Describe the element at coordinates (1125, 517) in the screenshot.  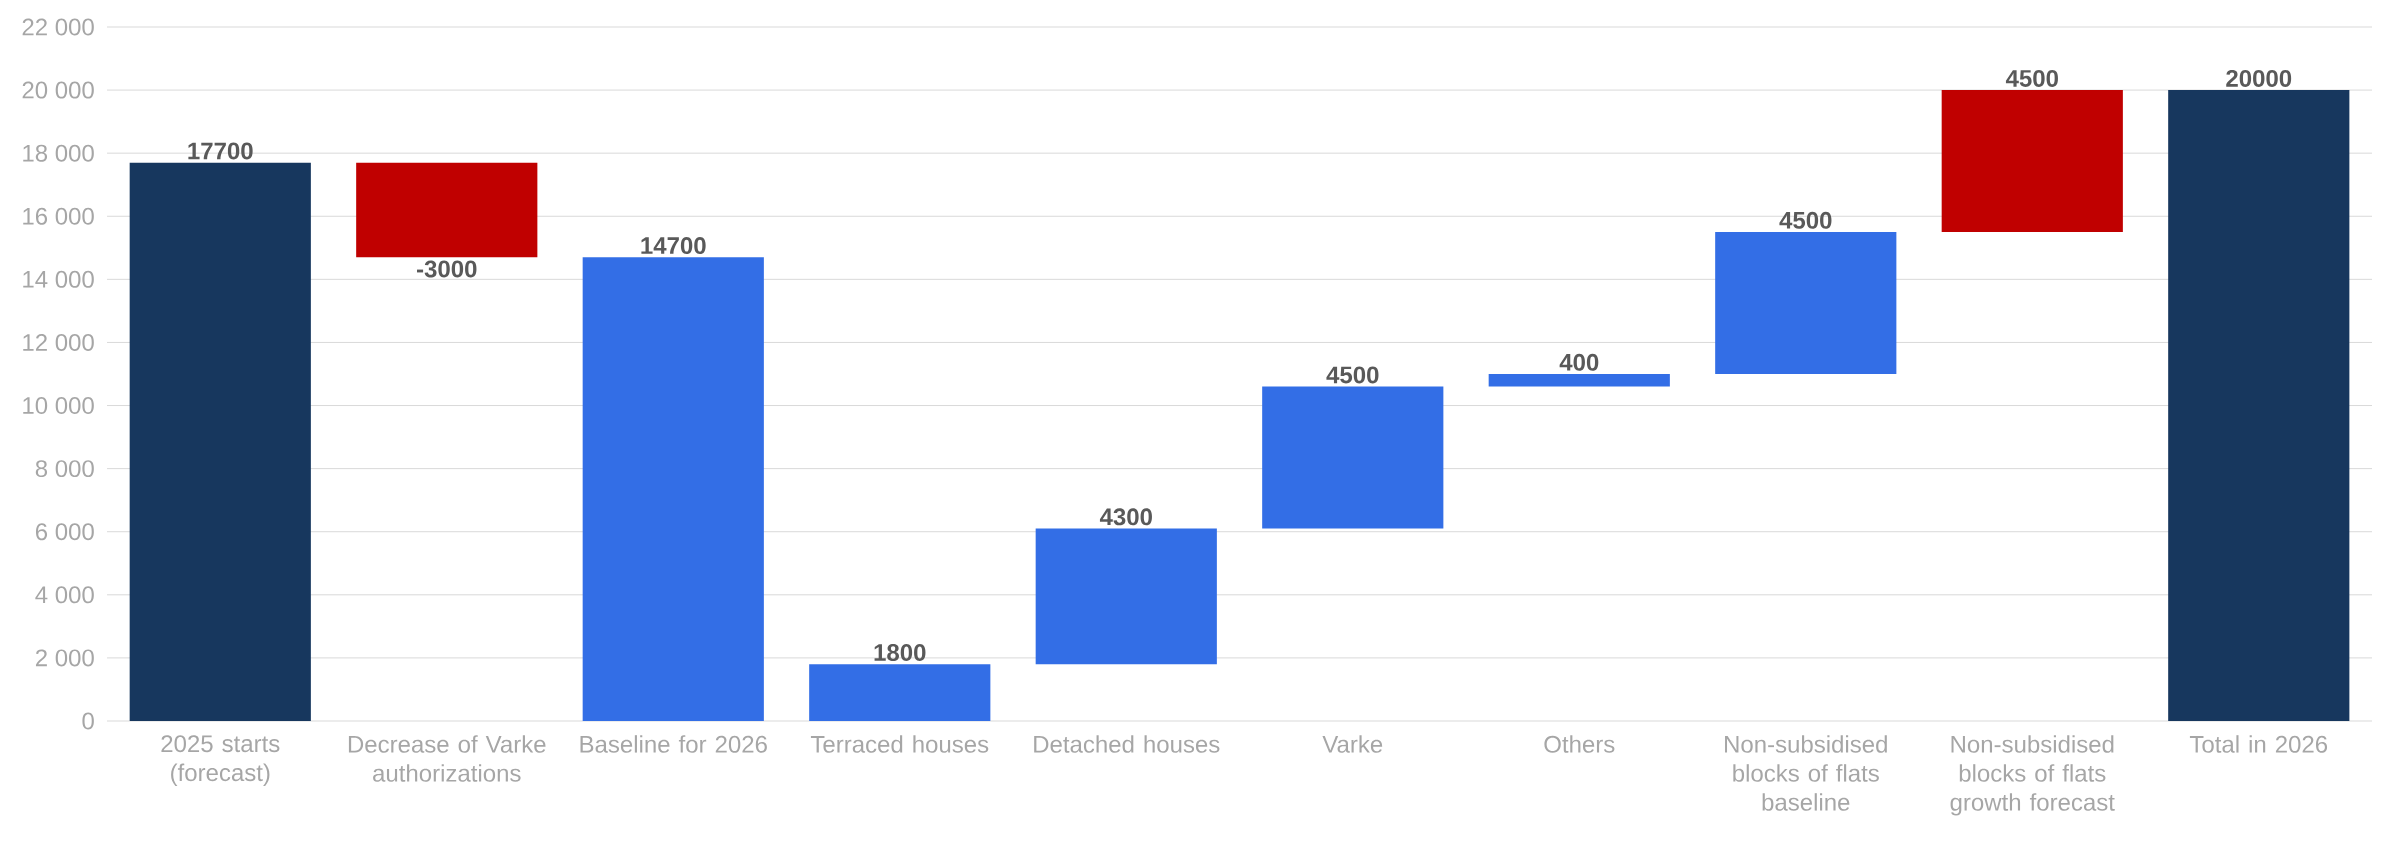
I see `data-label: 4300` at that location.